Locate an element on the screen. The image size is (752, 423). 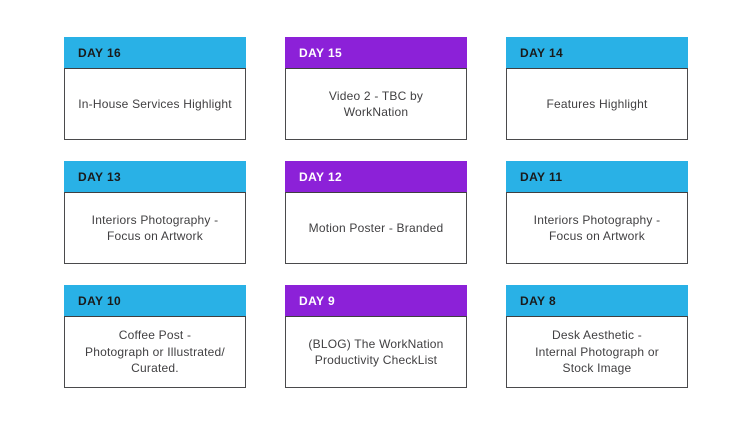
day-description: Video 2 - TBC by WorkNation is located at coordinates (376, 104).